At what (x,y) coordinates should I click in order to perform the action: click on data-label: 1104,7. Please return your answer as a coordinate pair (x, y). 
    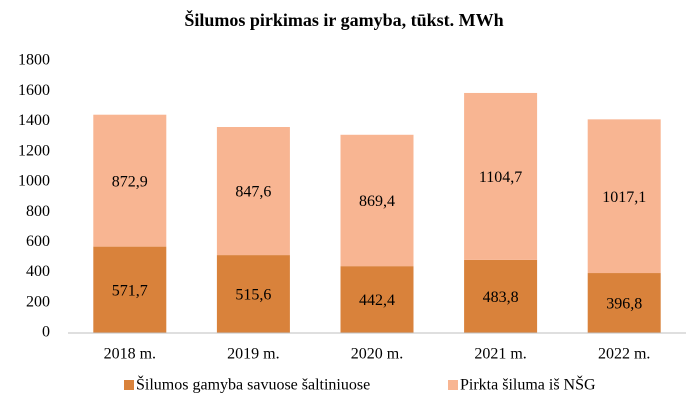
    Looking at the image, I should click on (500, 177).